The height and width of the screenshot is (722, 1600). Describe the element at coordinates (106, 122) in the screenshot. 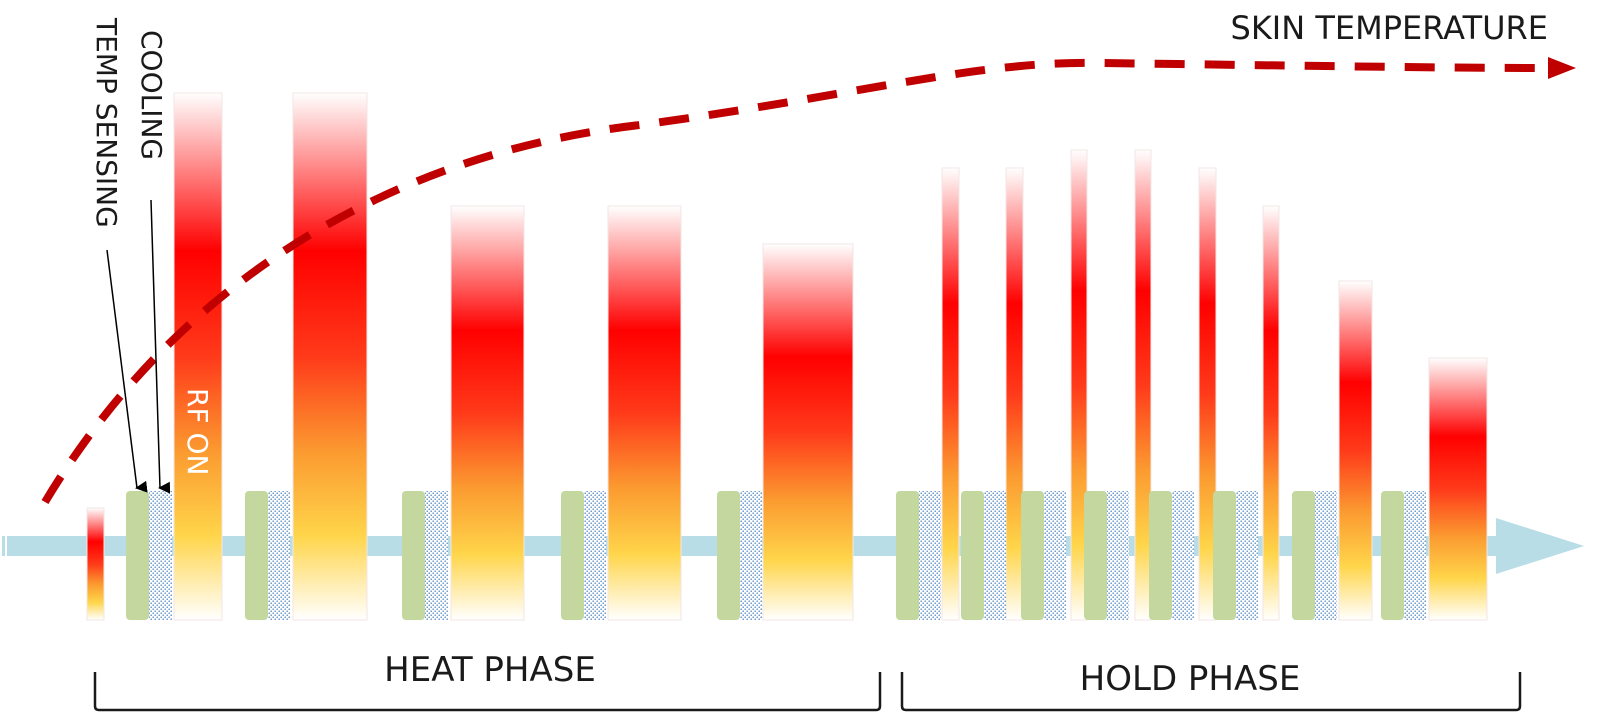

I see `temp-sensing-label: TEMP SENSING` at that location.